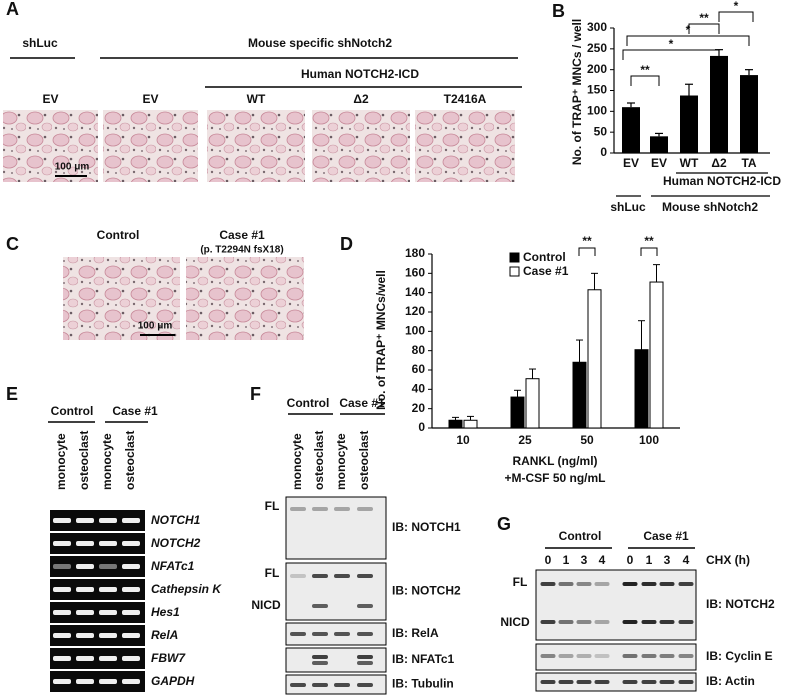 This screenshot has width=800, height=697. Describe the element at coordinates (722, 181) in the screenshot. I see `group-label: Human NOTCH2-ICD` at that location.